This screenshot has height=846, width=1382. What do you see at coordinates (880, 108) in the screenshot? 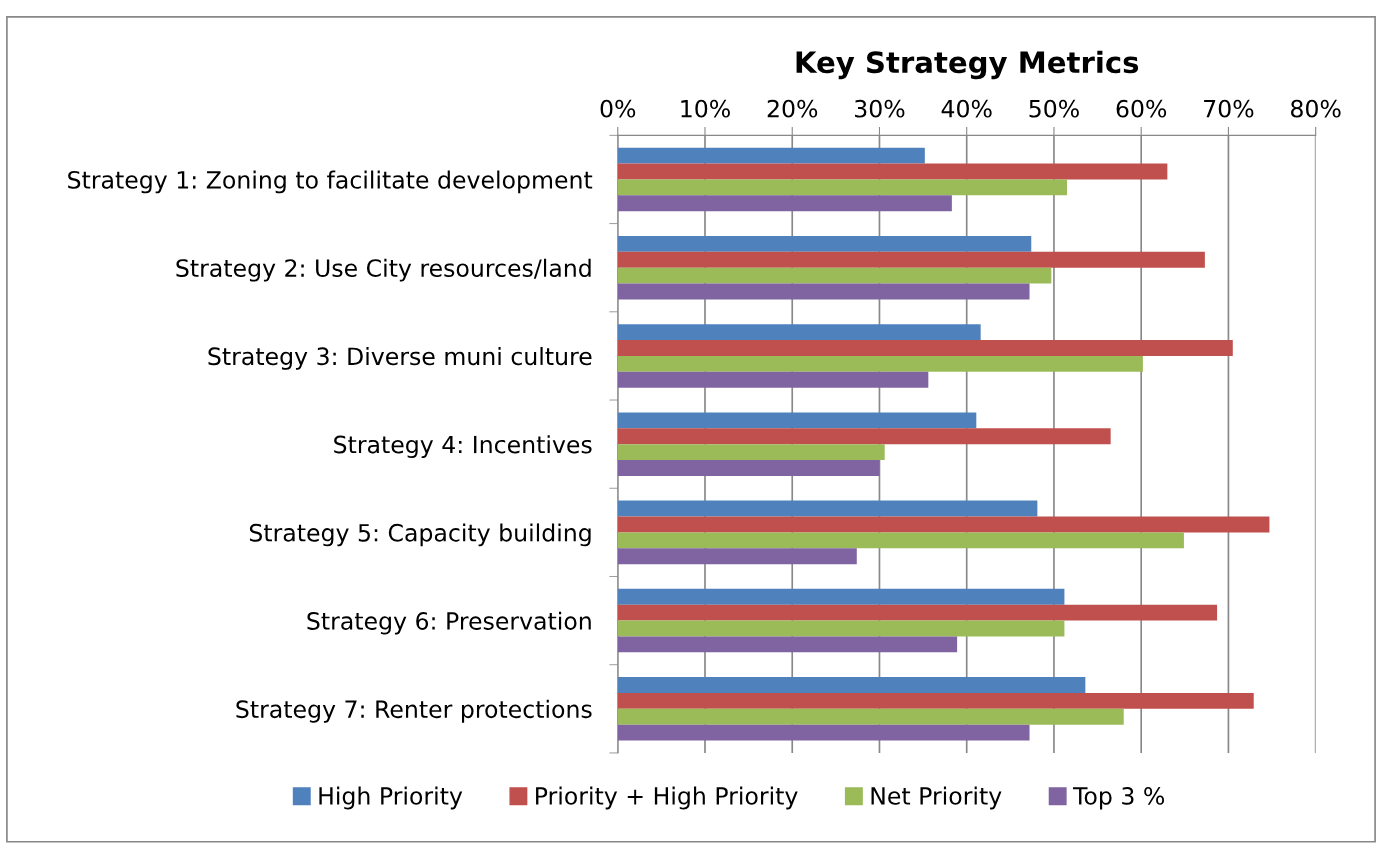
I see `x-tick-label: 30%` at bounding box center [880, 108].